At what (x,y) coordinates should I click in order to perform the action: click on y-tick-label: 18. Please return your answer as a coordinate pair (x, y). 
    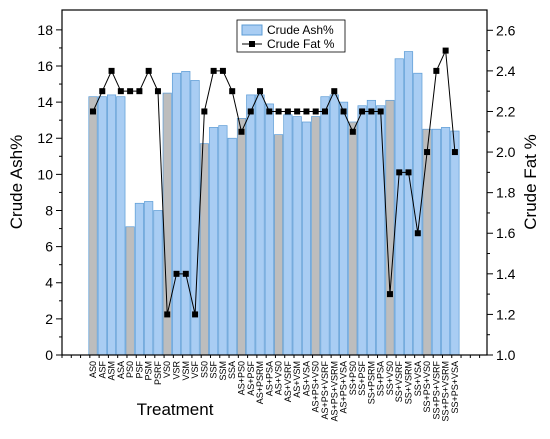
    Looking at the image, I should click on (45, 30).